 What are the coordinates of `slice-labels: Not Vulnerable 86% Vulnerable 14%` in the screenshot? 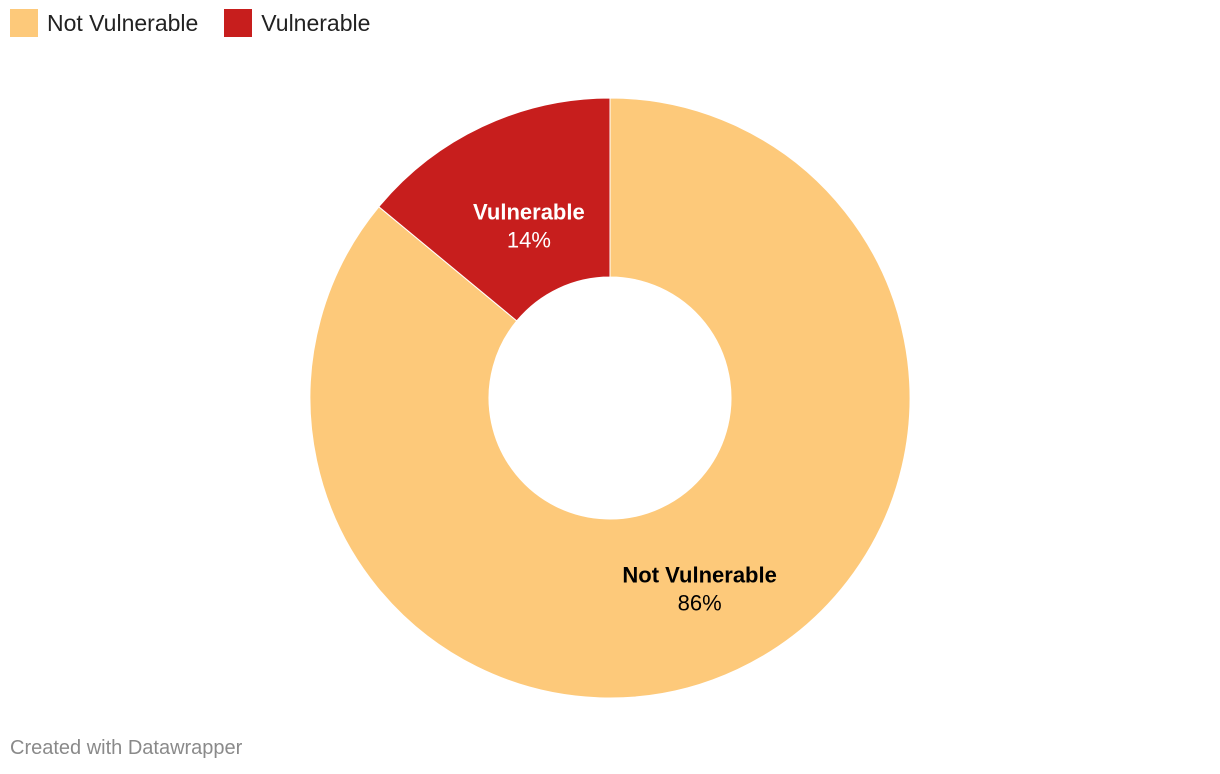 It's located at (625, 408).